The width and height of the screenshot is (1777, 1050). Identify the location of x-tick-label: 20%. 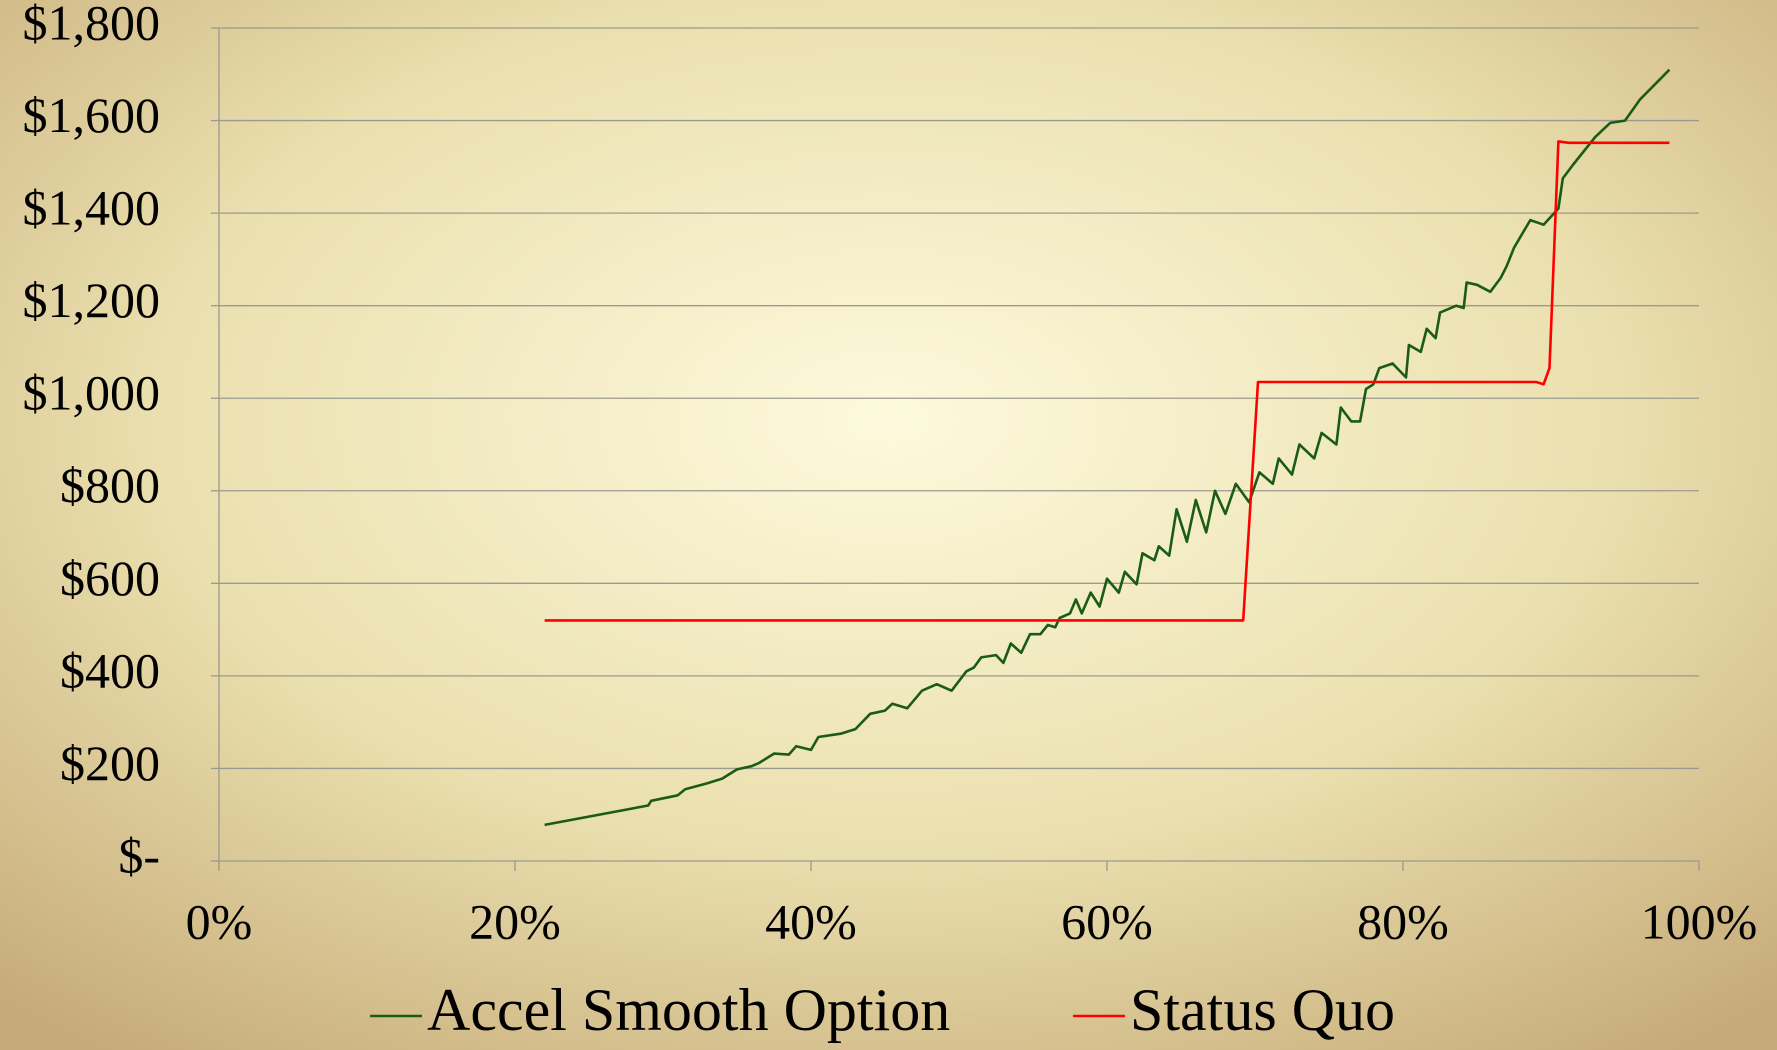
(515, 921).